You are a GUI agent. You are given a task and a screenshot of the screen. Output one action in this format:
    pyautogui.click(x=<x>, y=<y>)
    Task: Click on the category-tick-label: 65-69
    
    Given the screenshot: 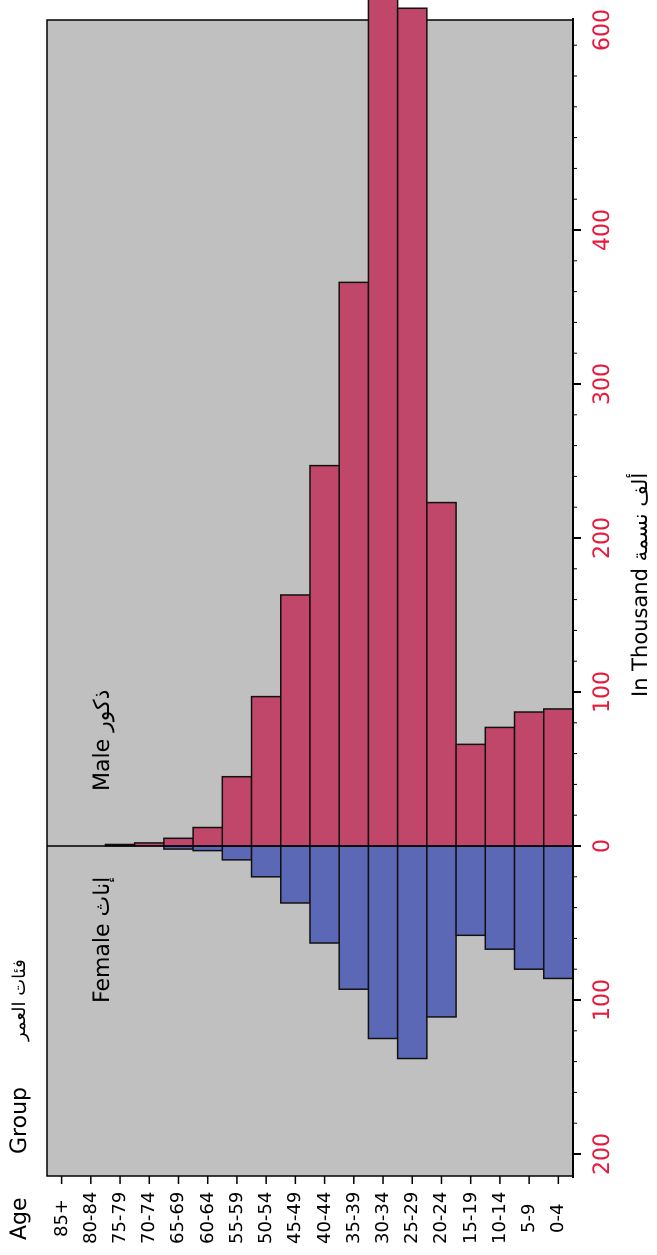 What is the action you would take?
    pyautogui.click(x=178, y=1217)
    